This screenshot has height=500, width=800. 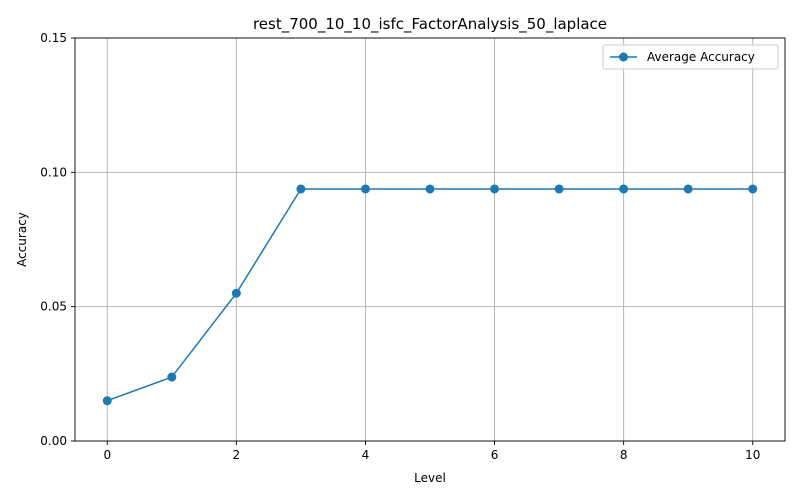 I want to click on y-tick-label: 0.10, so click(x=53, y=172).